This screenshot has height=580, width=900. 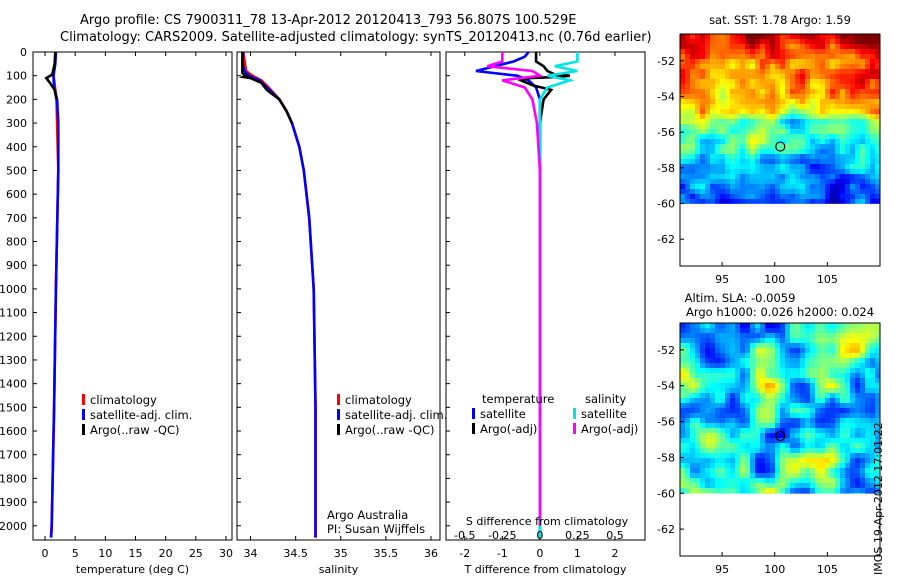 What do you see at coordinates (780, 312) in the screenshot?
I see `map-subtitle: Argo h1000: 0.026 h2000: 0.024` at bounding box center [780, 312].